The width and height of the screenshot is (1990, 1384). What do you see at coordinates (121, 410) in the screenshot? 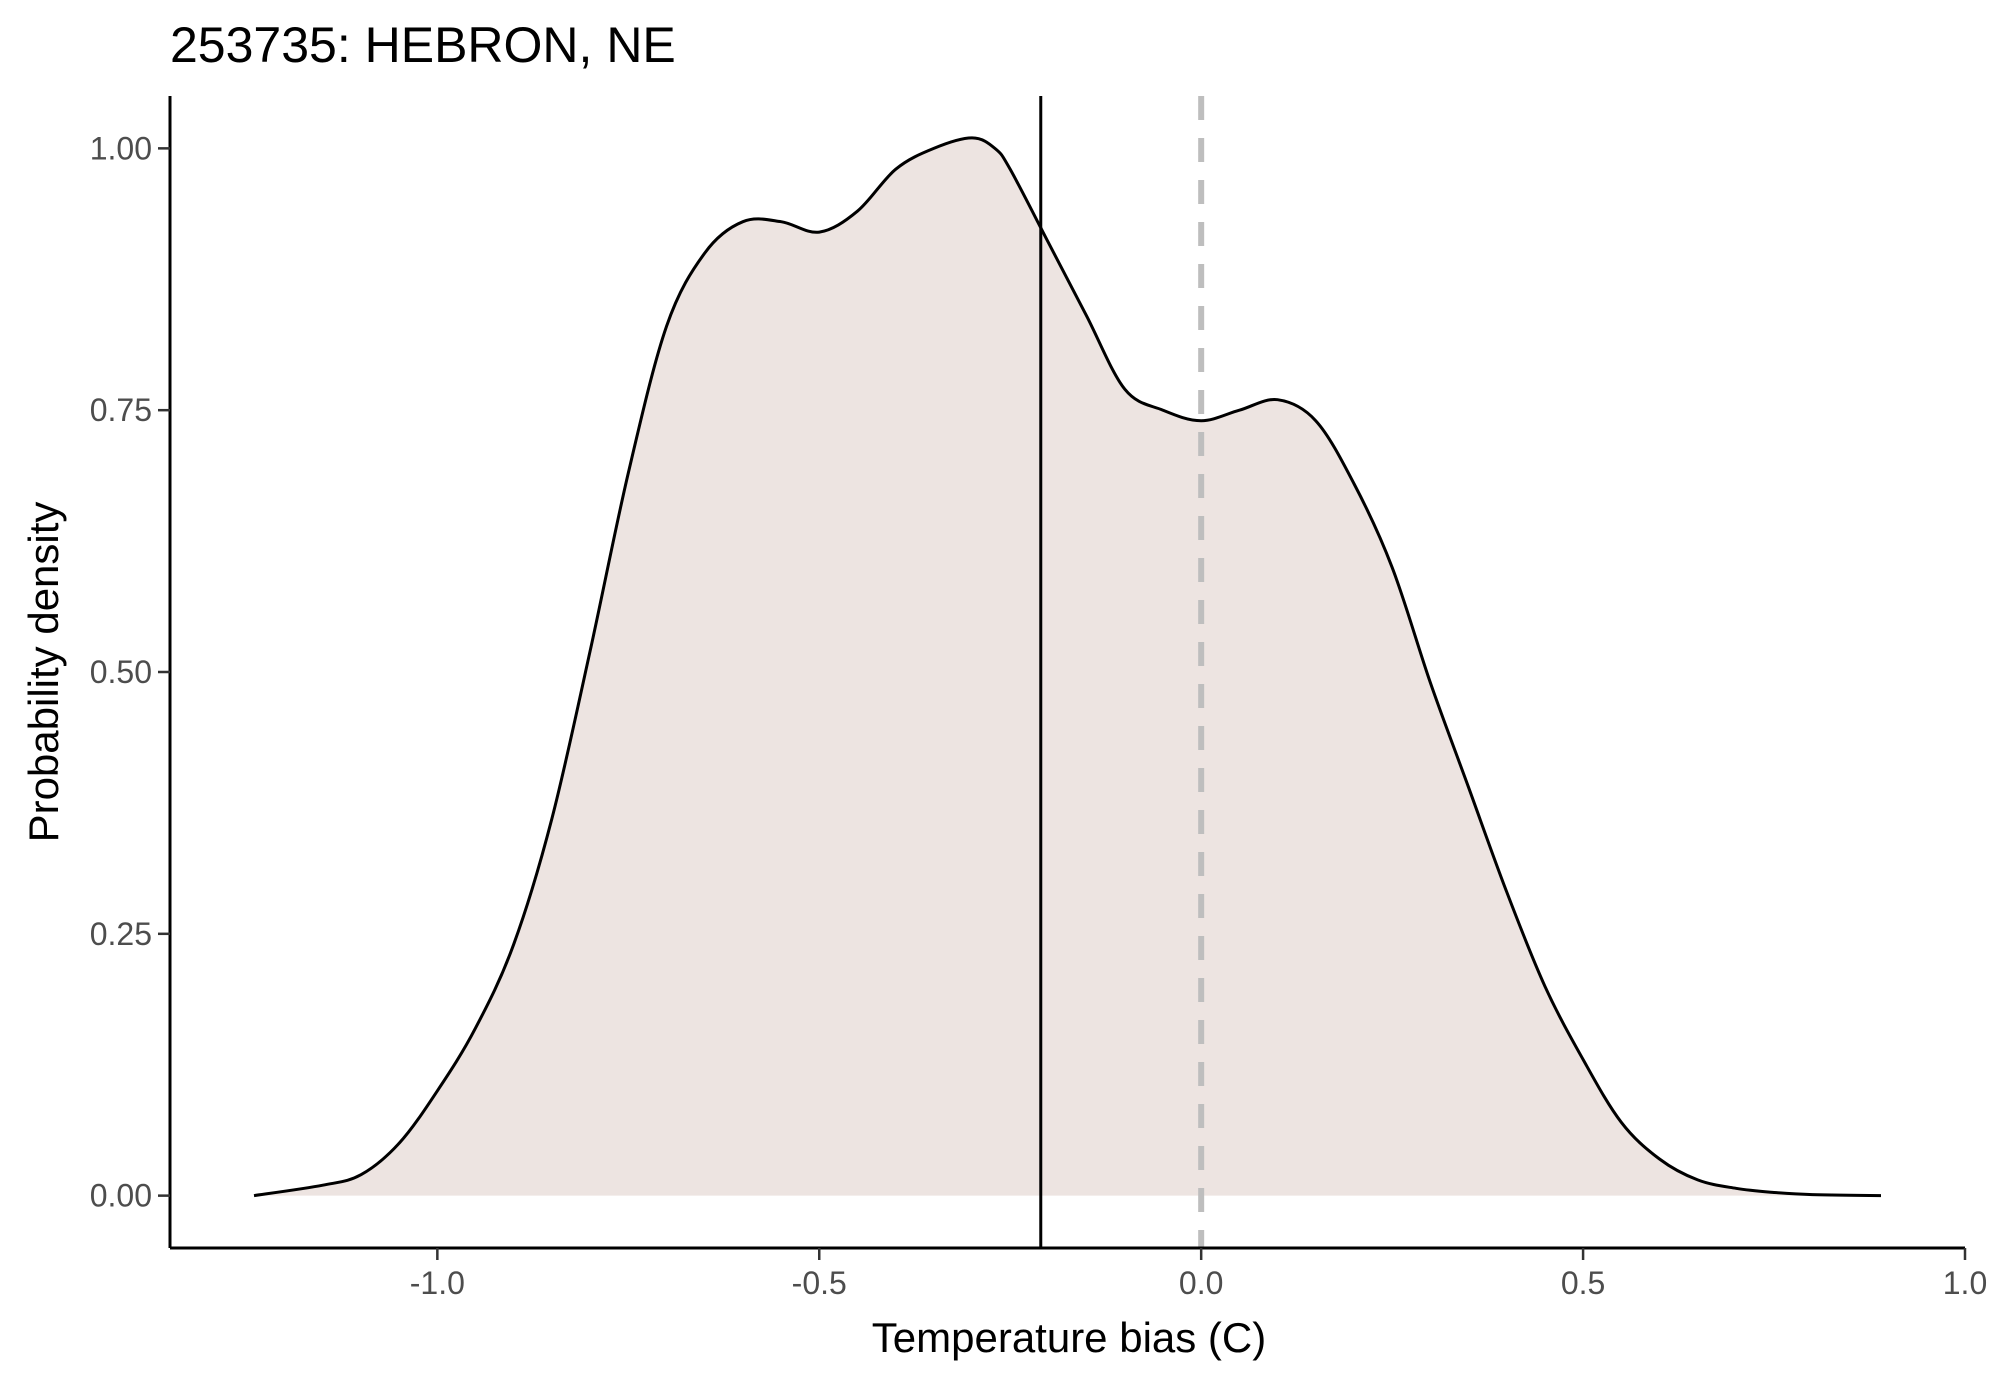
I see `y-tick-label: 0.75` at bounding box center [121, 410].